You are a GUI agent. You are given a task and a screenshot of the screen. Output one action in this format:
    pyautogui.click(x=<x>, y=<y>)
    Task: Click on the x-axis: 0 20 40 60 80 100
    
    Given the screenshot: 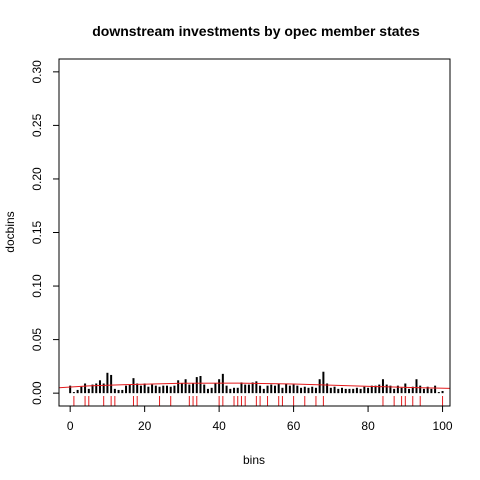 What is the action you would take?
    pyautogui.click(x=260, y=419)
    